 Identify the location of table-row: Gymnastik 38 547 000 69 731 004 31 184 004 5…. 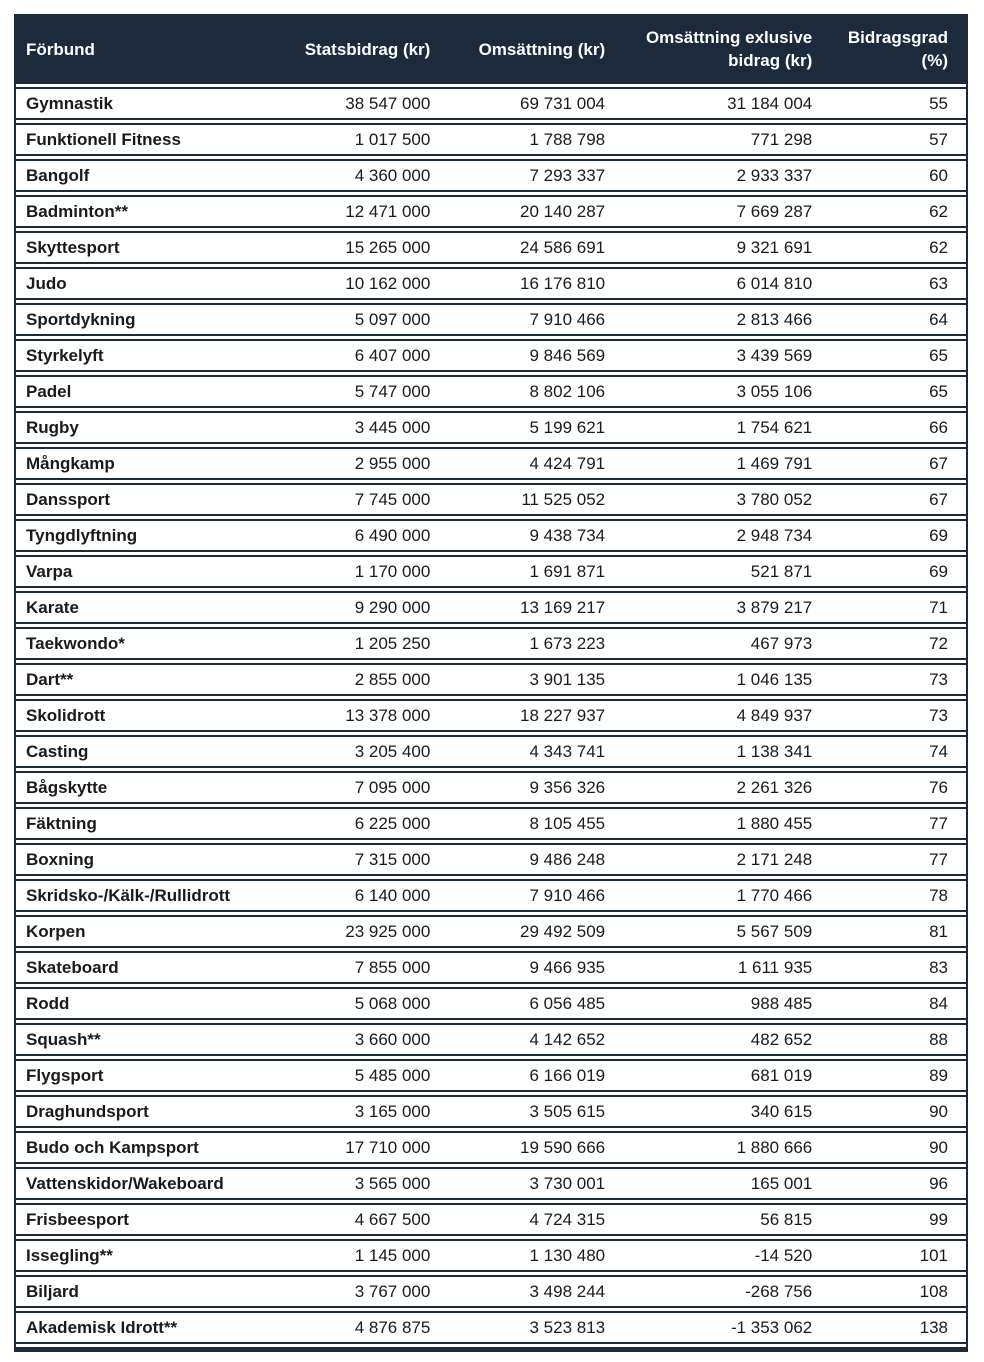
(491, 103).